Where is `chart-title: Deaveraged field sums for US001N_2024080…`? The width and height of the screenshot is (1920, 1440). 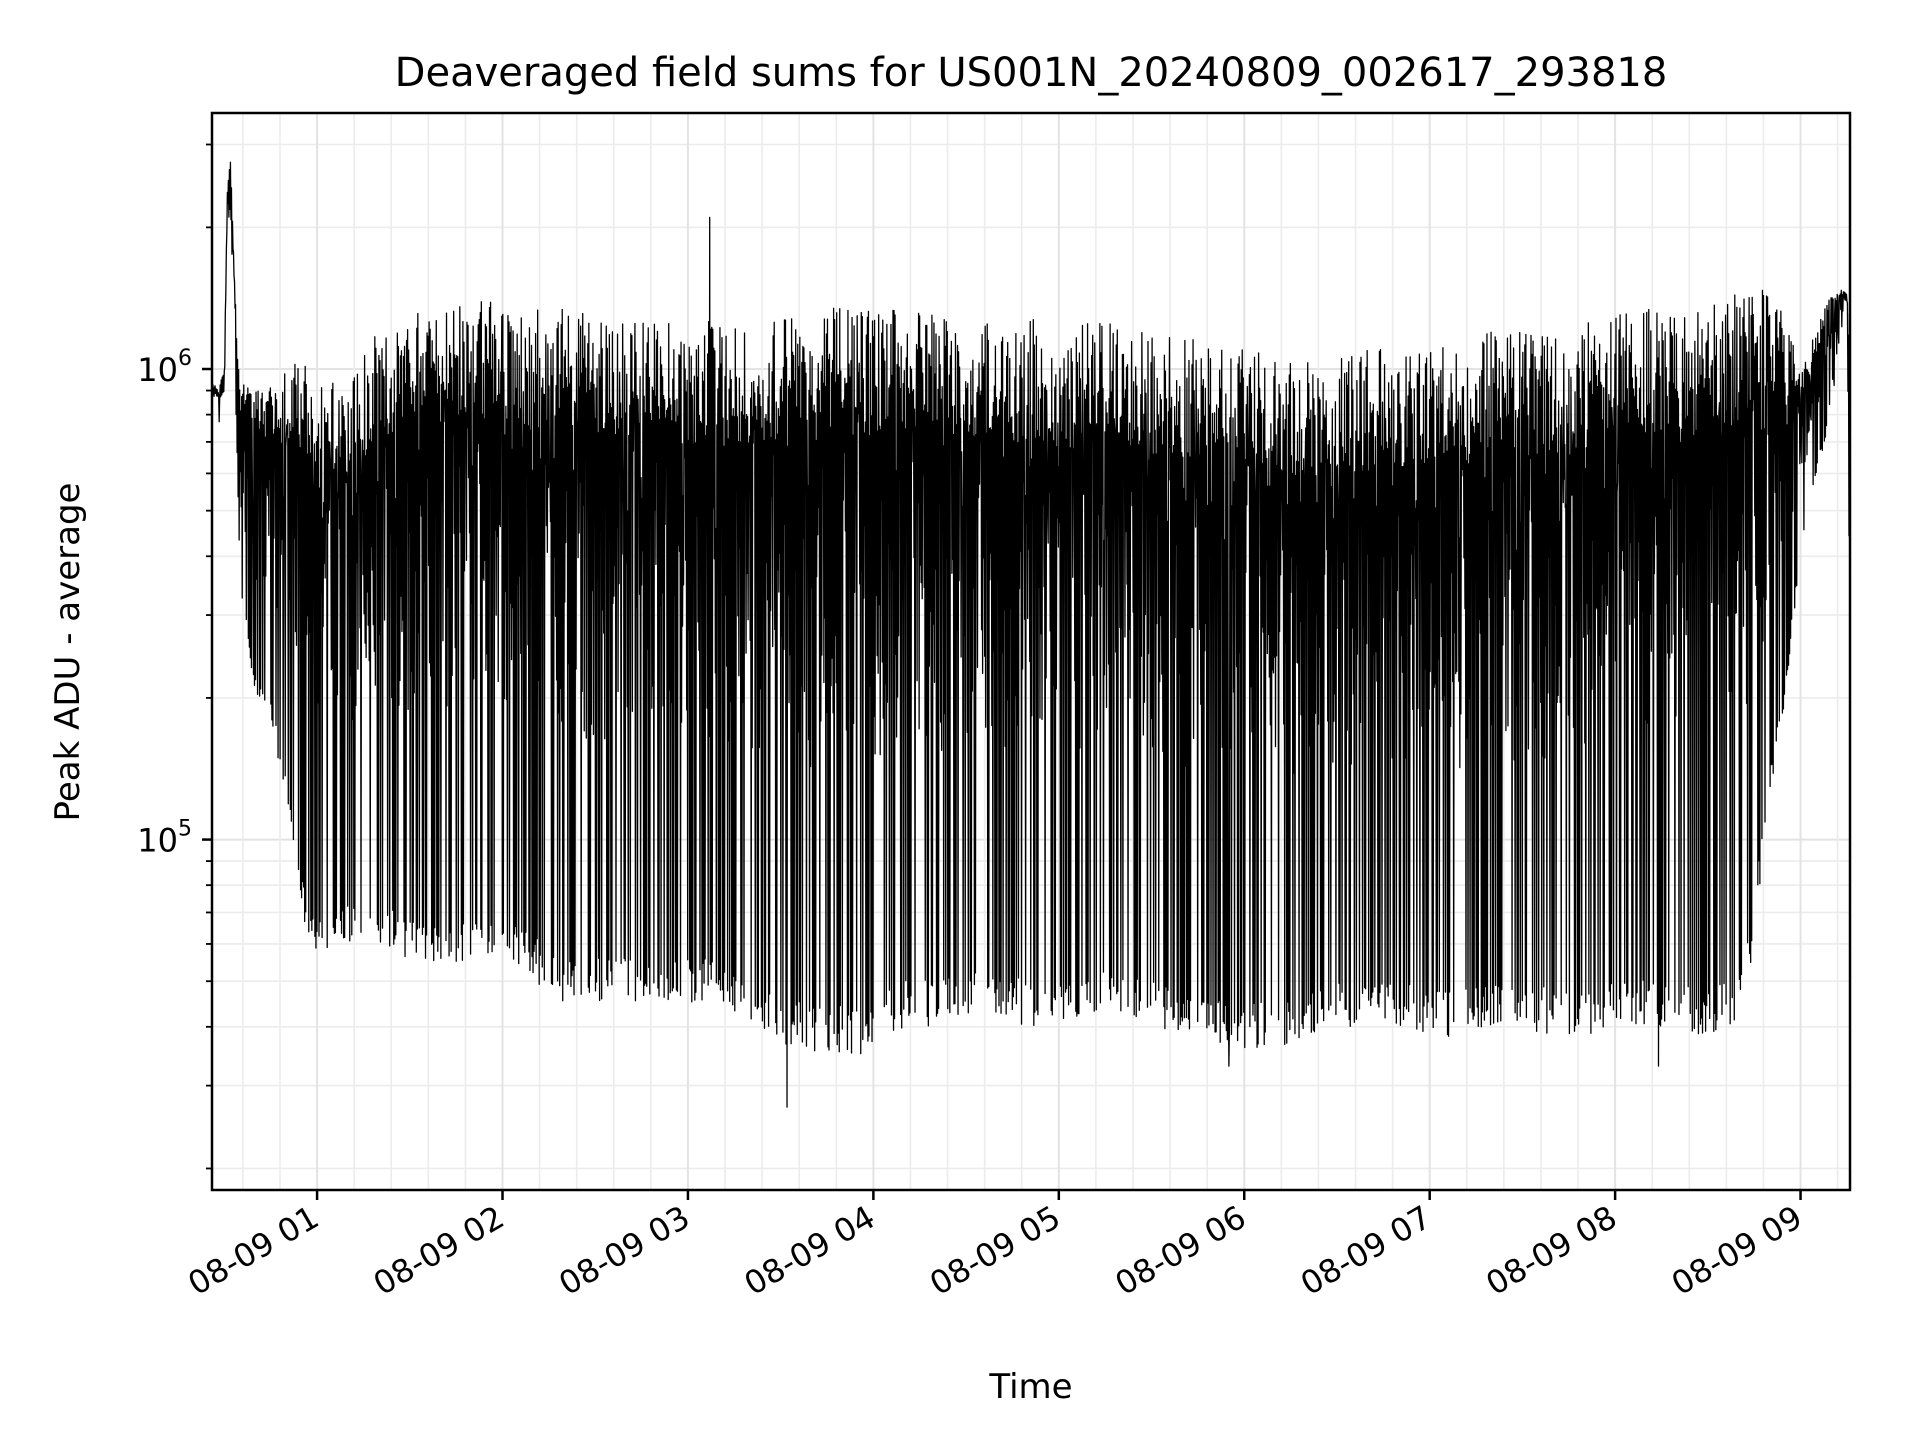
chart-title: Deaveraged field sums for US001N_2024080… is located at coordinates (1031, 73).